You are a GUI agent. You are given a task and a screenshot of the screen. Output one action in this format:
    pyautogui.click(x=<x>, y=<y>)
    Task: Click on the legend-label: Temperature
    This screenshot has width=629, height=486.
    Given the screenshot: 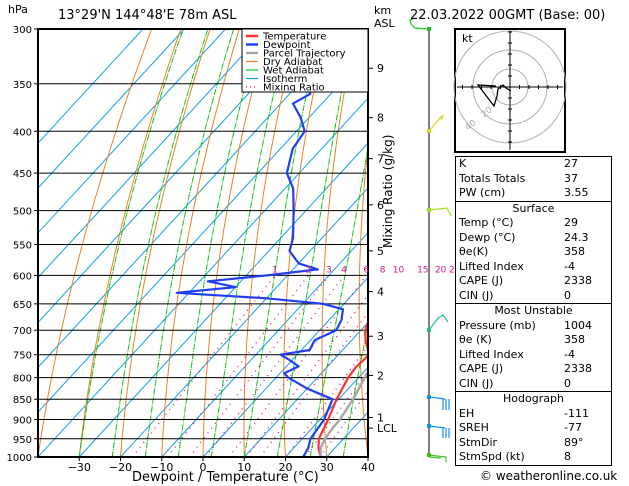 What is the action you would take?
    pyautogui.click(x=294, y=37)
    